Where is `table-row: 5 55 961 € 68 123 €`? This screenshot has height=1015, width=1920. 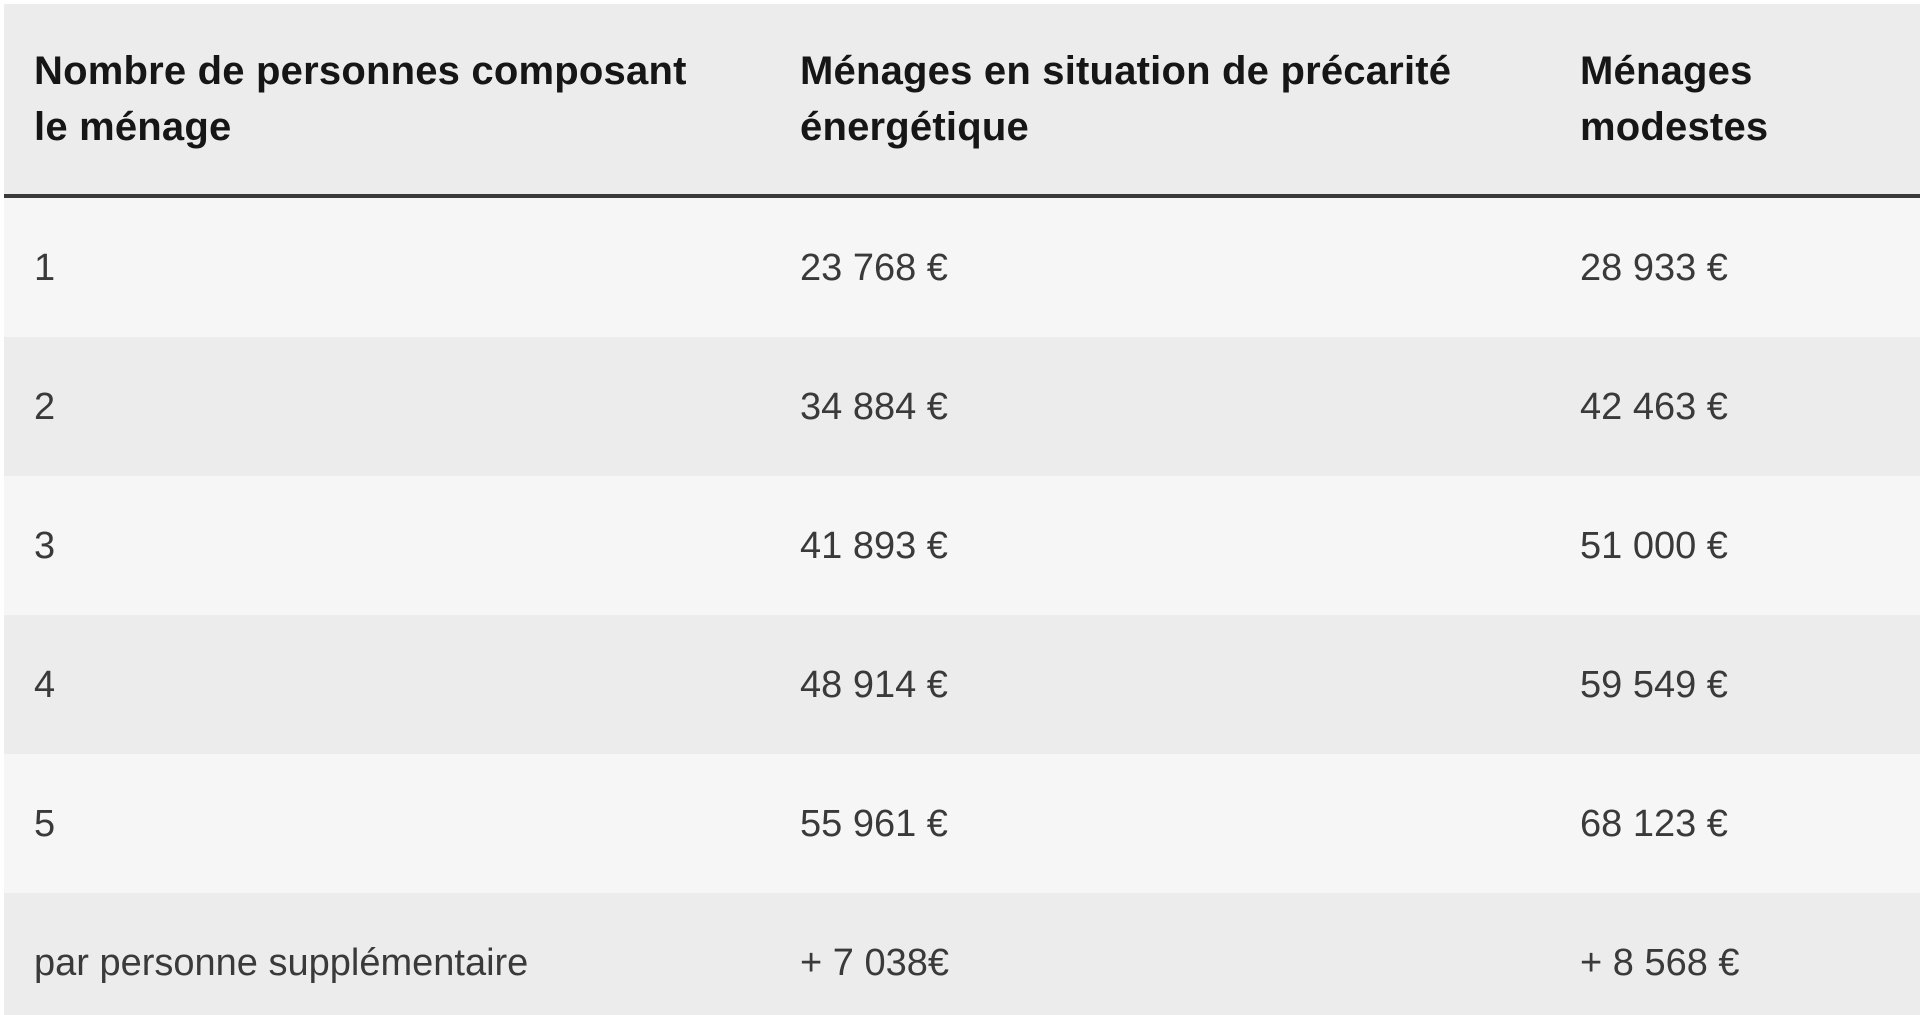
table-row: 5 55 961 € 68 123 € is located at coordinates (962, 823).